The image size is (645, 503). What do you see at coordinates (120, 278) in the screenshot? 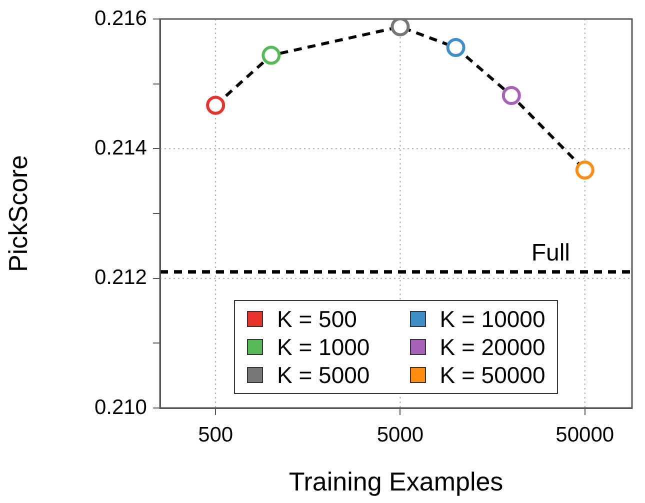
I see `y-tick-label: 0.212` at bounding box center [120, 278].